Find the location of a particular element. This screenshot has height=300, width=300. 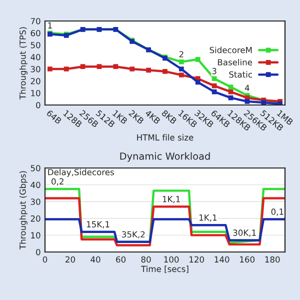

legend-label: Static is located at coordinates (240, 74).